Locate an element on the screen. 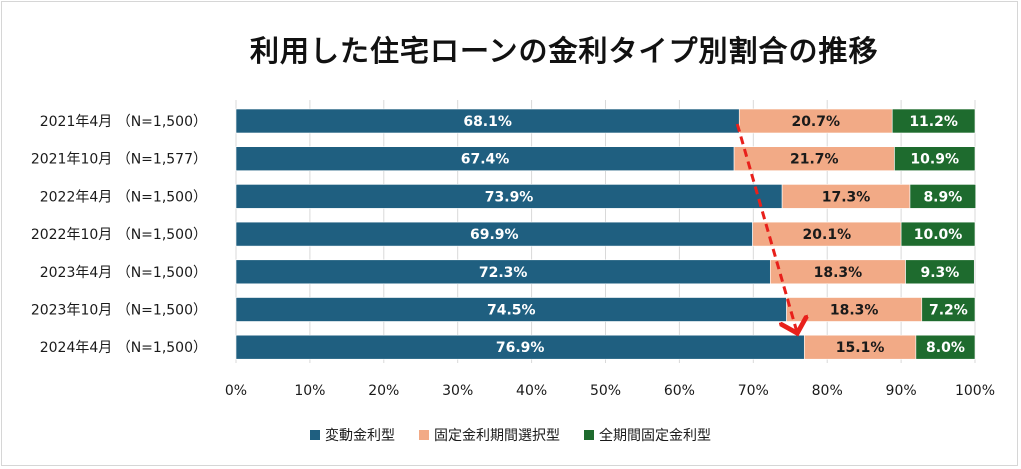  data-label: 68.1% is located at coordinates (487, 122).